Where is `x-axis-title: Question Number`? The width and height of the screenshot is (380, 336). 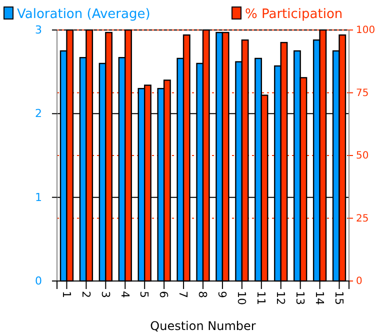
x-axis-title: Question Number is located at coordinates (203, 326).